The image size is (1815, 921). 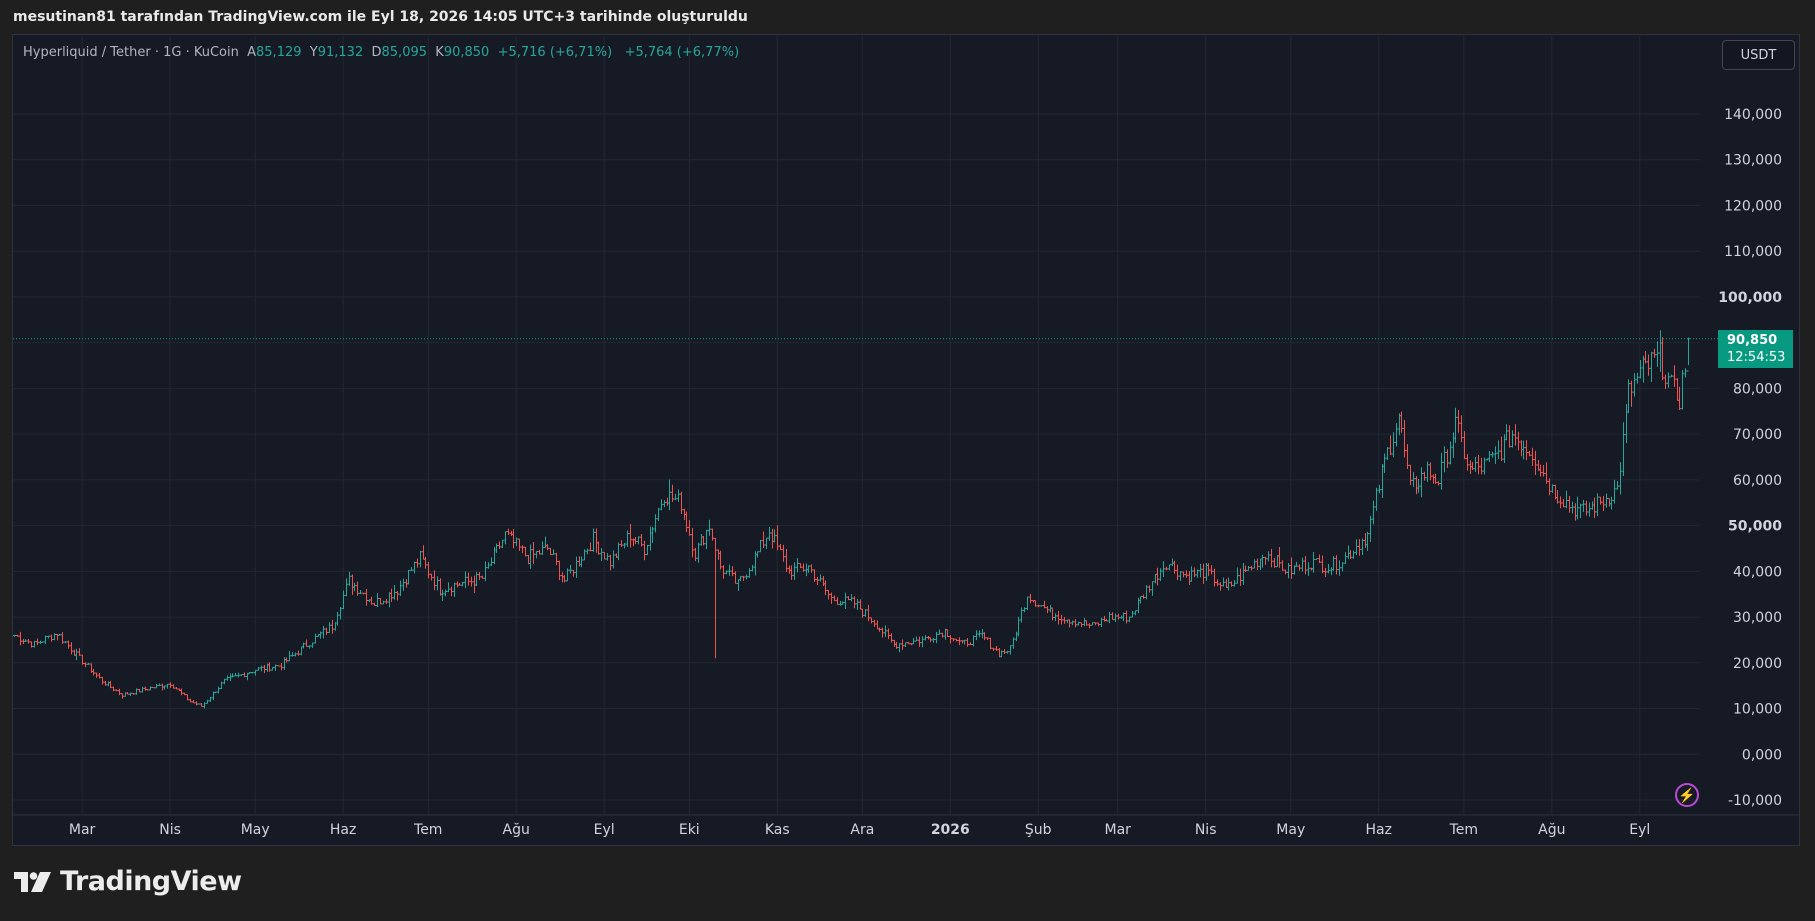 I want to click on x-tick-label: May, so click(x=1290, y=830).